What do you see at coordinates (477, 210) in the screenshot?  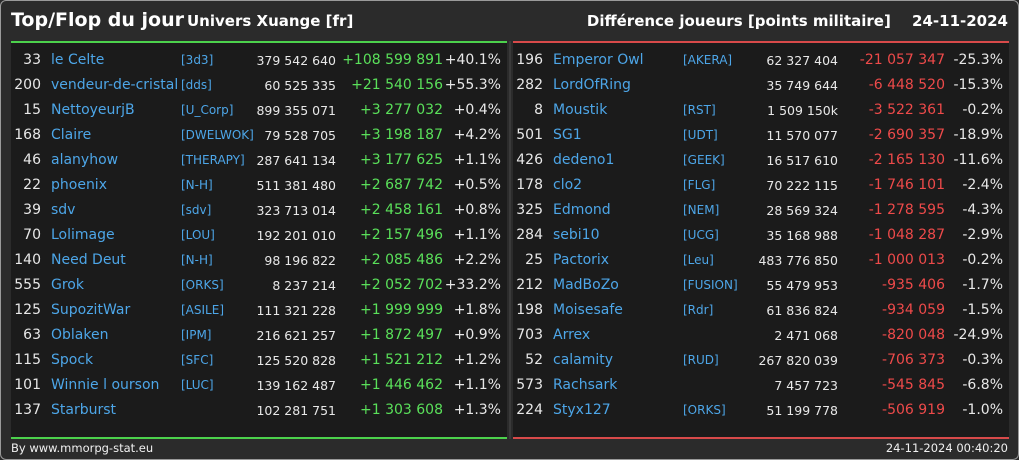 I see `points-percent: +0.8%` at bounding box center [477, 210].